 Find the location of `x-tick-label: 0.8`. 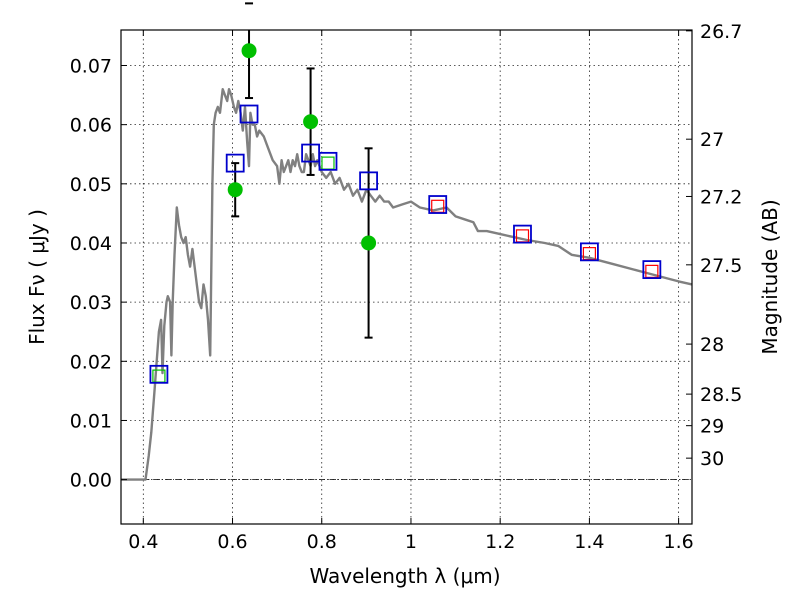

x-tick-label: 0.8 is located at coordinates (322, 542).